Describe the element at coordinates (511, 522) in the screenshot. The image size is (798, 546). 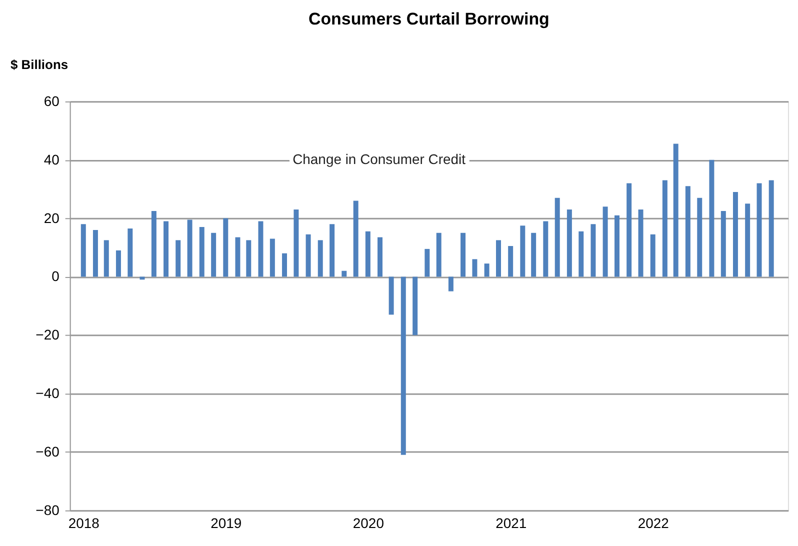
I see `x-tick-label: 2021` at that location.